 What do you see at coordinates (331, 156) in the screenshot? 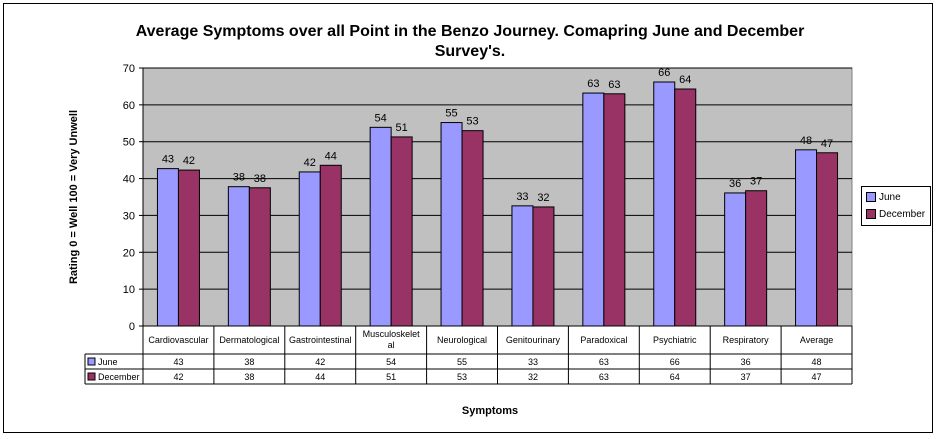
I see `data-label-december: 44` at bounding box center [331, 156].